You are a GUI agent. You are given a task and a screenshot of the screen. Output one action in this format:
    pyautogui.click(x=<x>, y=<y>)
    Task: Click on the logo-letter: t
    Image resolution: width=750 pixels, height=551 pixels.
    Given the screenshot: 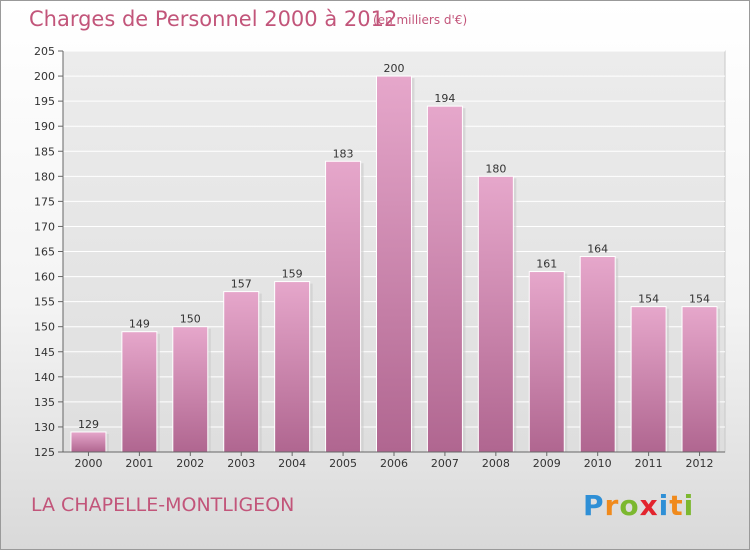 What is the action you would take?
    pyautogui.click(x=676, y=505)
    